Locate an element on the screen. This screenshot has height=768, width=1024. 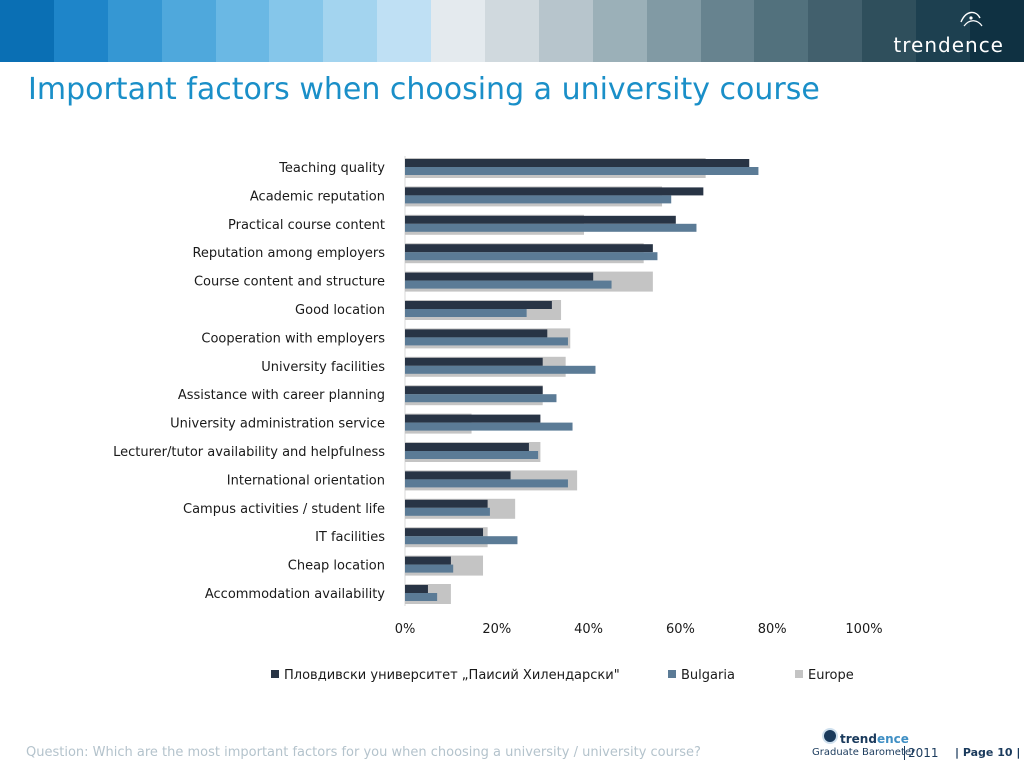
footer-logo-brand: trendence is located at coordinates (874, 739).